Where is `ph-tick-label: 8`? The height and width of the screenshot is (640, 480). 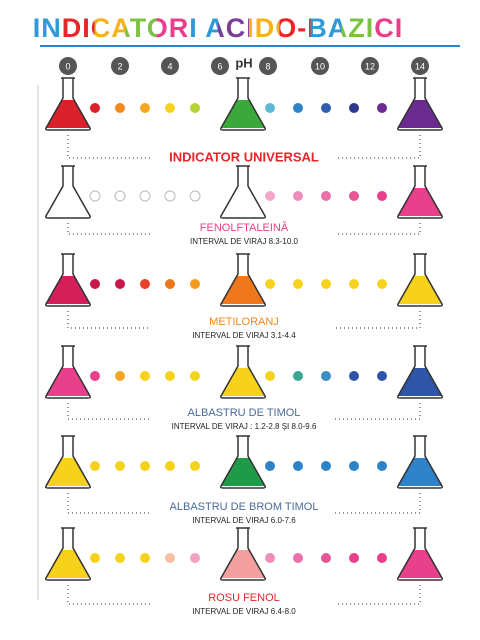
ph-tick-label: 8 is located at coordinates (267, 66).